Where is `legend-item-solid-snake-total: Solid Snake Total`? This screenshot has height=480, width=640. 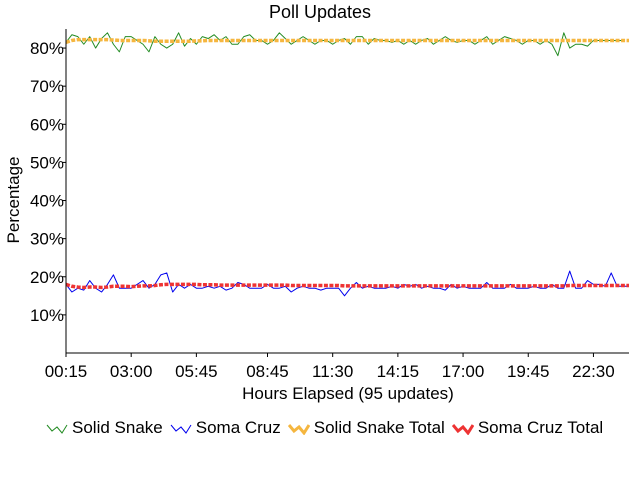
legend-item-solid-snake-total: Solid Snake Total is located at coordinates (366, 428).